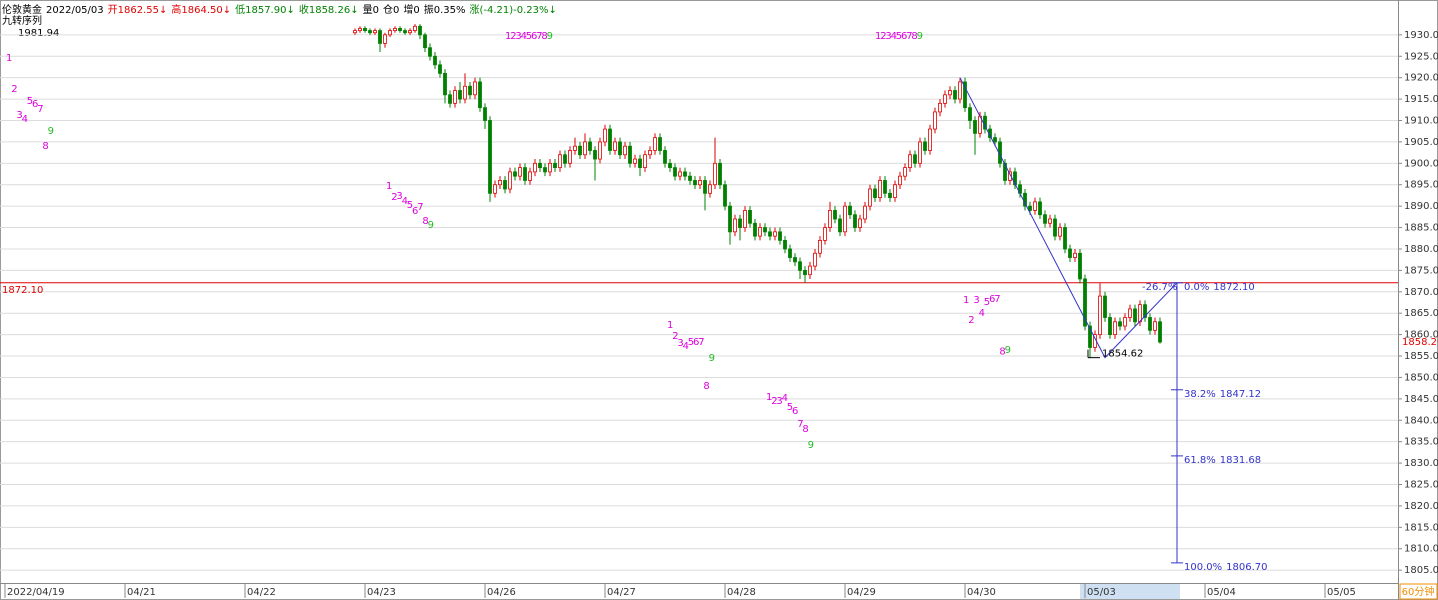  I want to click on period-box, so click(1418, 591).